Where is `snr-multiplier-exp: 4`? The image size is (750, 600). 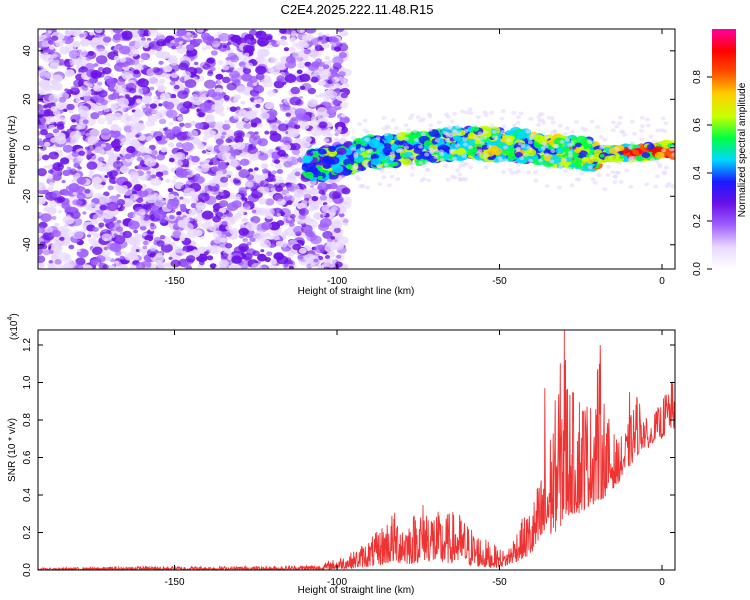 snr-multiplier-exp: 4 is located at coordinates (10, 319).